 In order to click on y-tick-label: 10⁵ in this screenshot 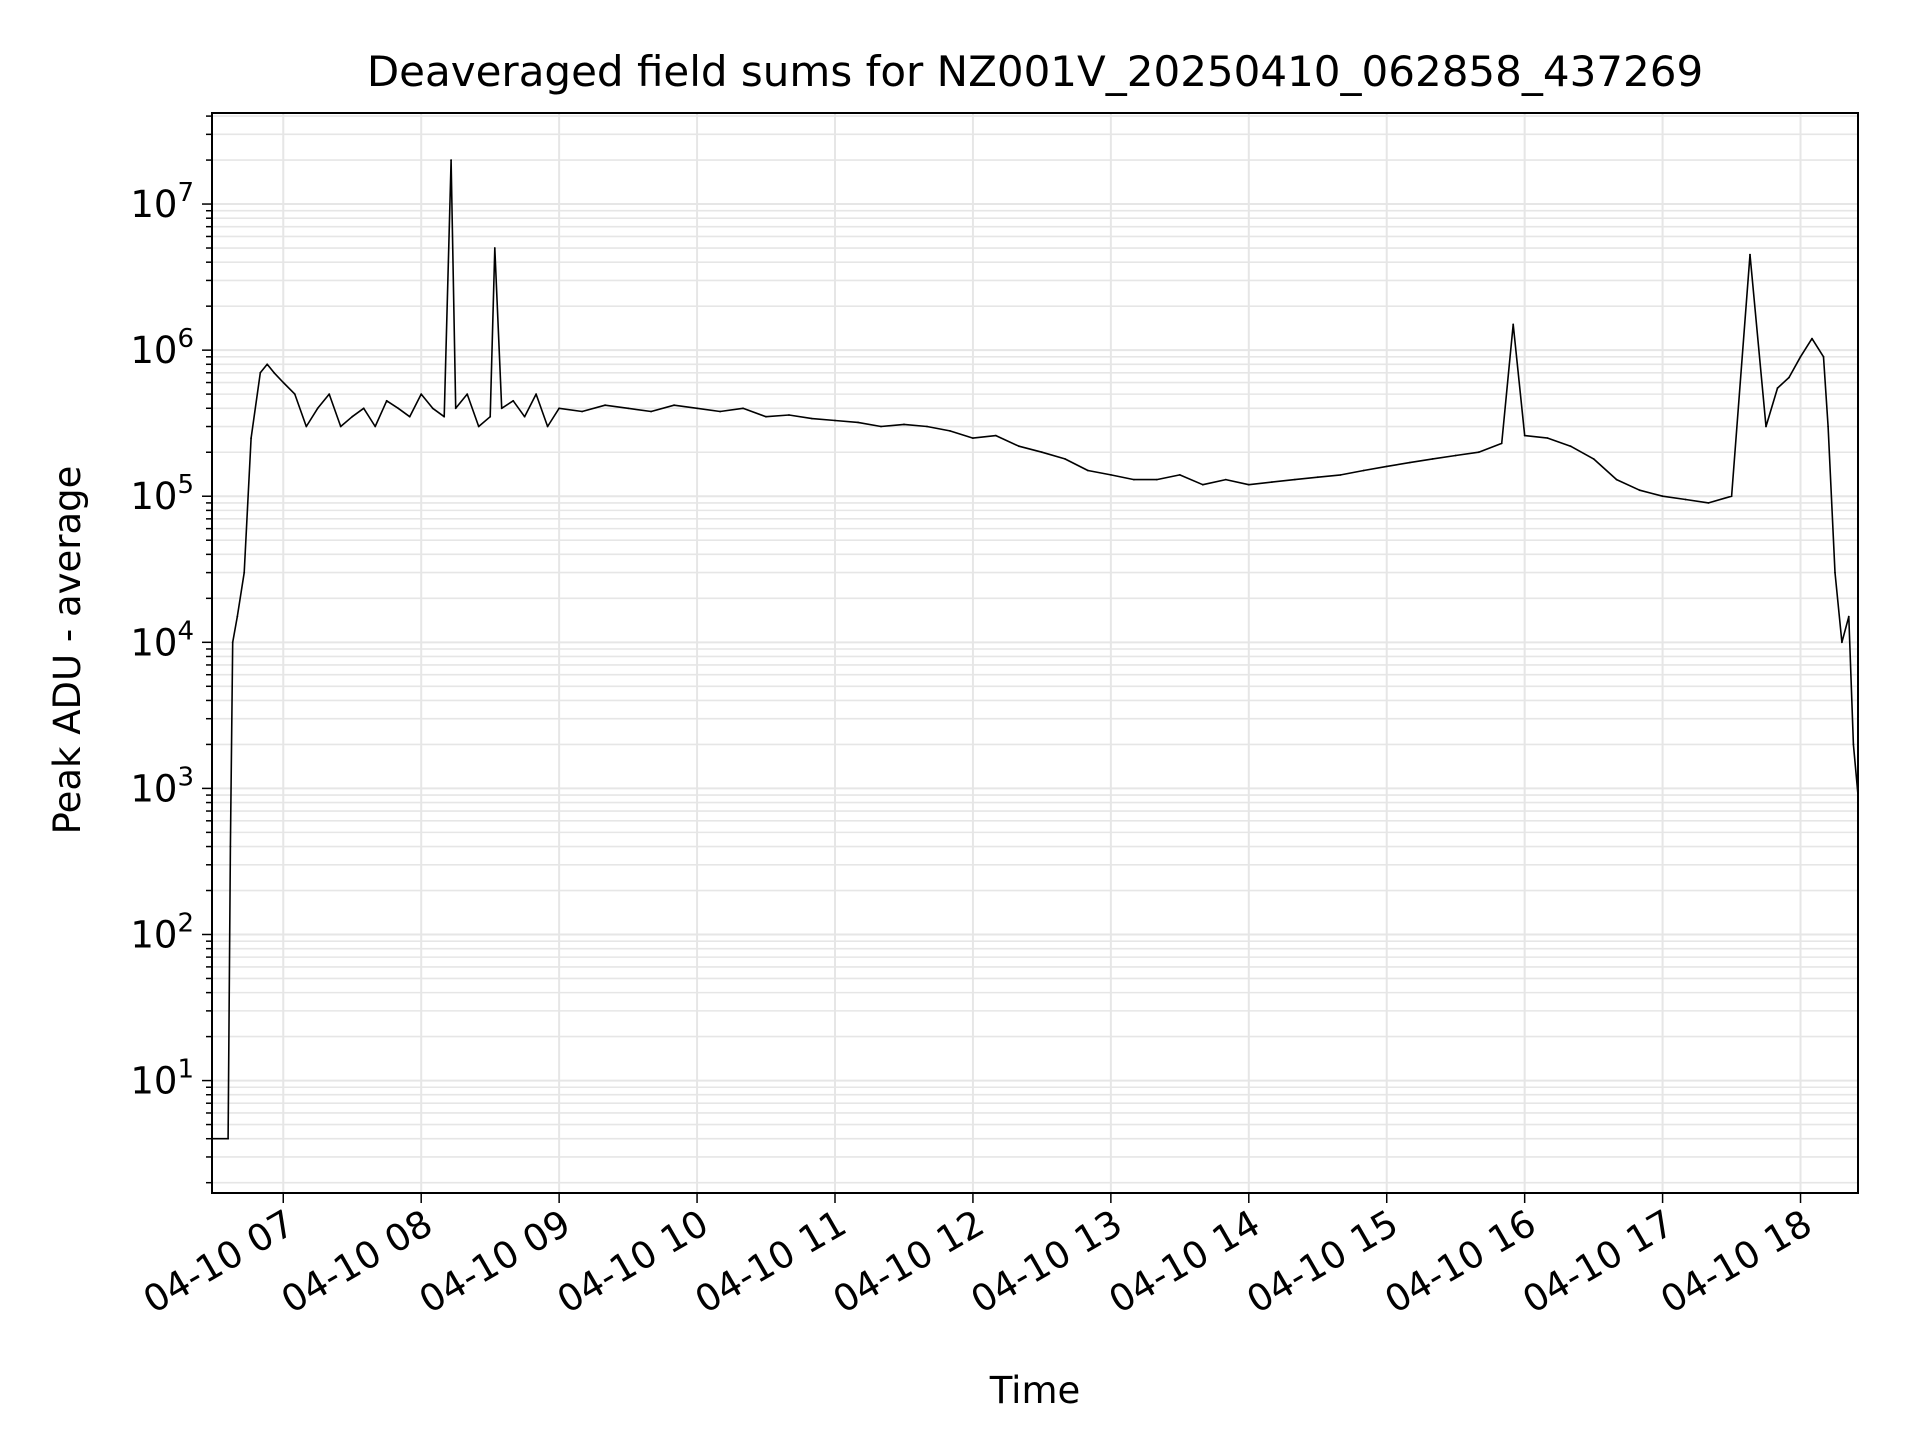, I will do `click(162, 494)`.